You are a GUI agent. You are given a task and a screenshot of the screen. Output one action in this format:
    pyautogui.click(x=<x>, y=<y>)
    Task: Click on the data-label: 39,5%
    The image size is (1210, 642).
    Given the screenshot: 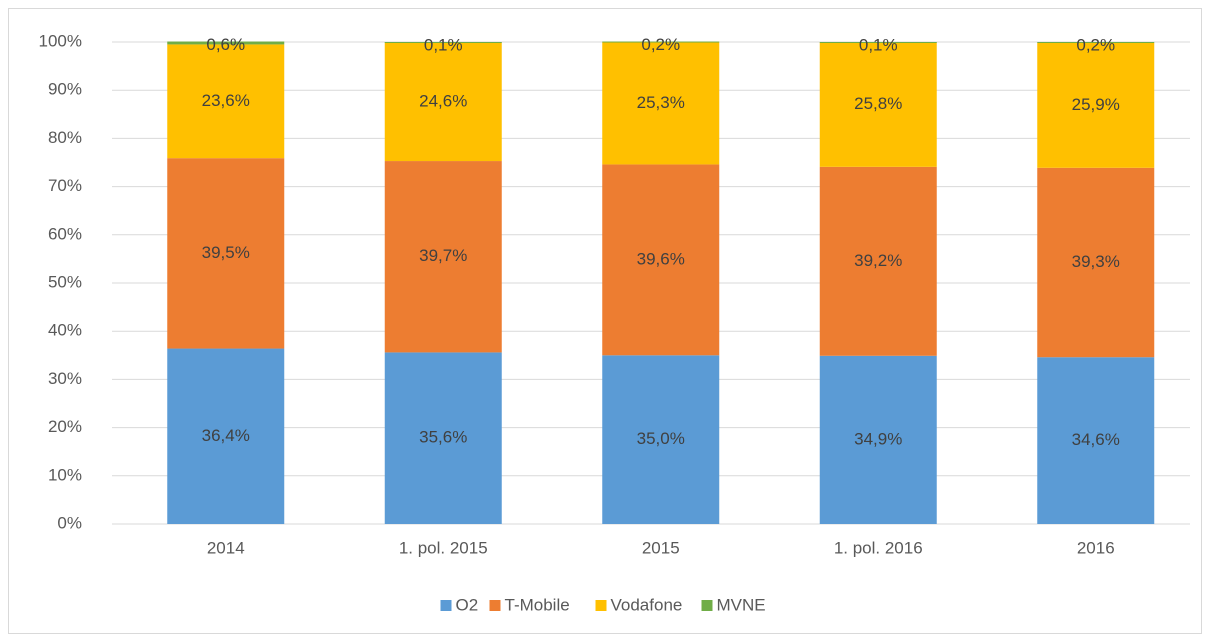 What is the action you would take?
    pyautogui.click(x=226, y=252)
    